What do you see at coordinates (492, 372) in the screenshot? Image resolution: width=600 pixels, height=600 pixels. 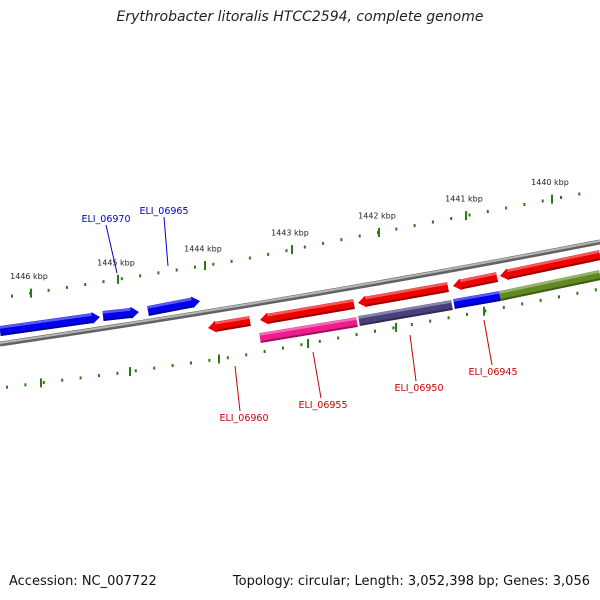 I see `gene-label: ELI_06945` at bounding box center [492, 372].